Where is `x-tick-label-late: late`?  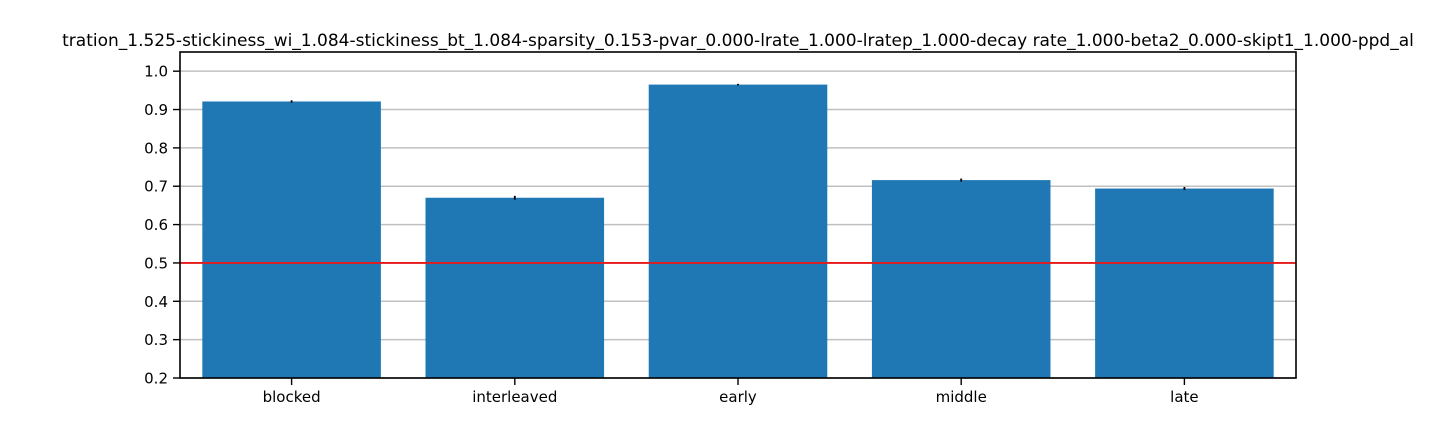
x-tick-label-late: late is located at coordinates (1184, 397).